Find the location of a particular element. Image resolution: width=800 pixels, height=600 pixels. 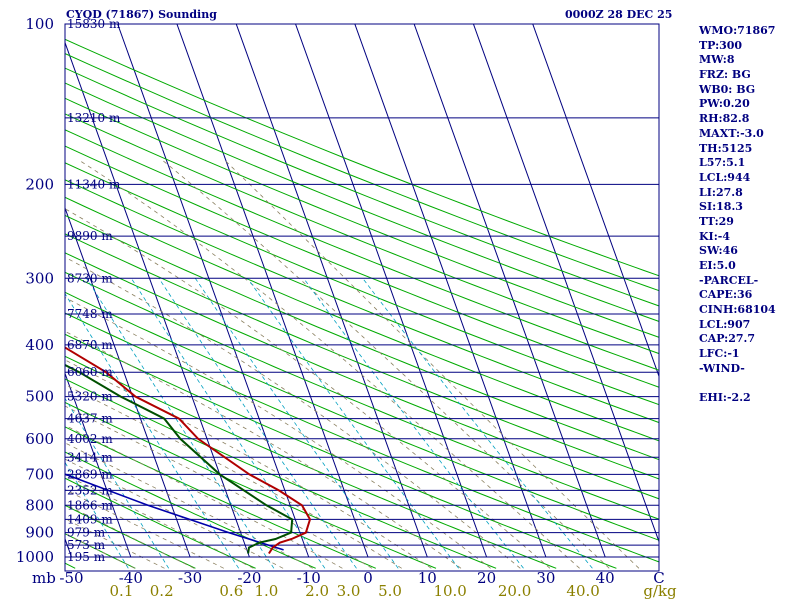

temperature-tick-label: -50 is located at coordinates (71, 578).